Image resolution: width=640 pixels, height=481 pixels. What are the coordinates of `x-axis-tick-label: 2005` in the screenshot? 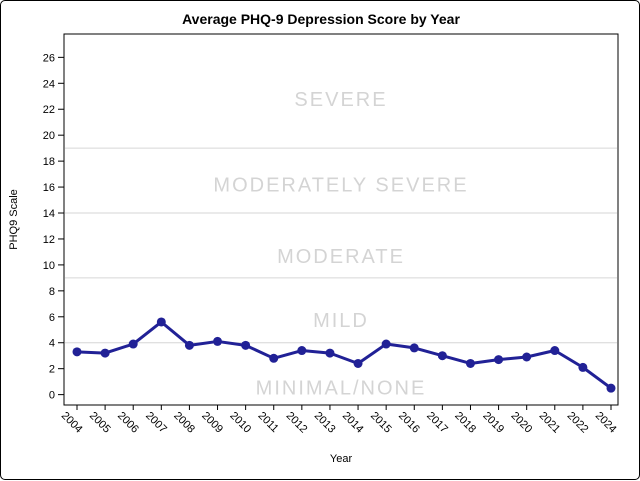 It's located at (100, 423).